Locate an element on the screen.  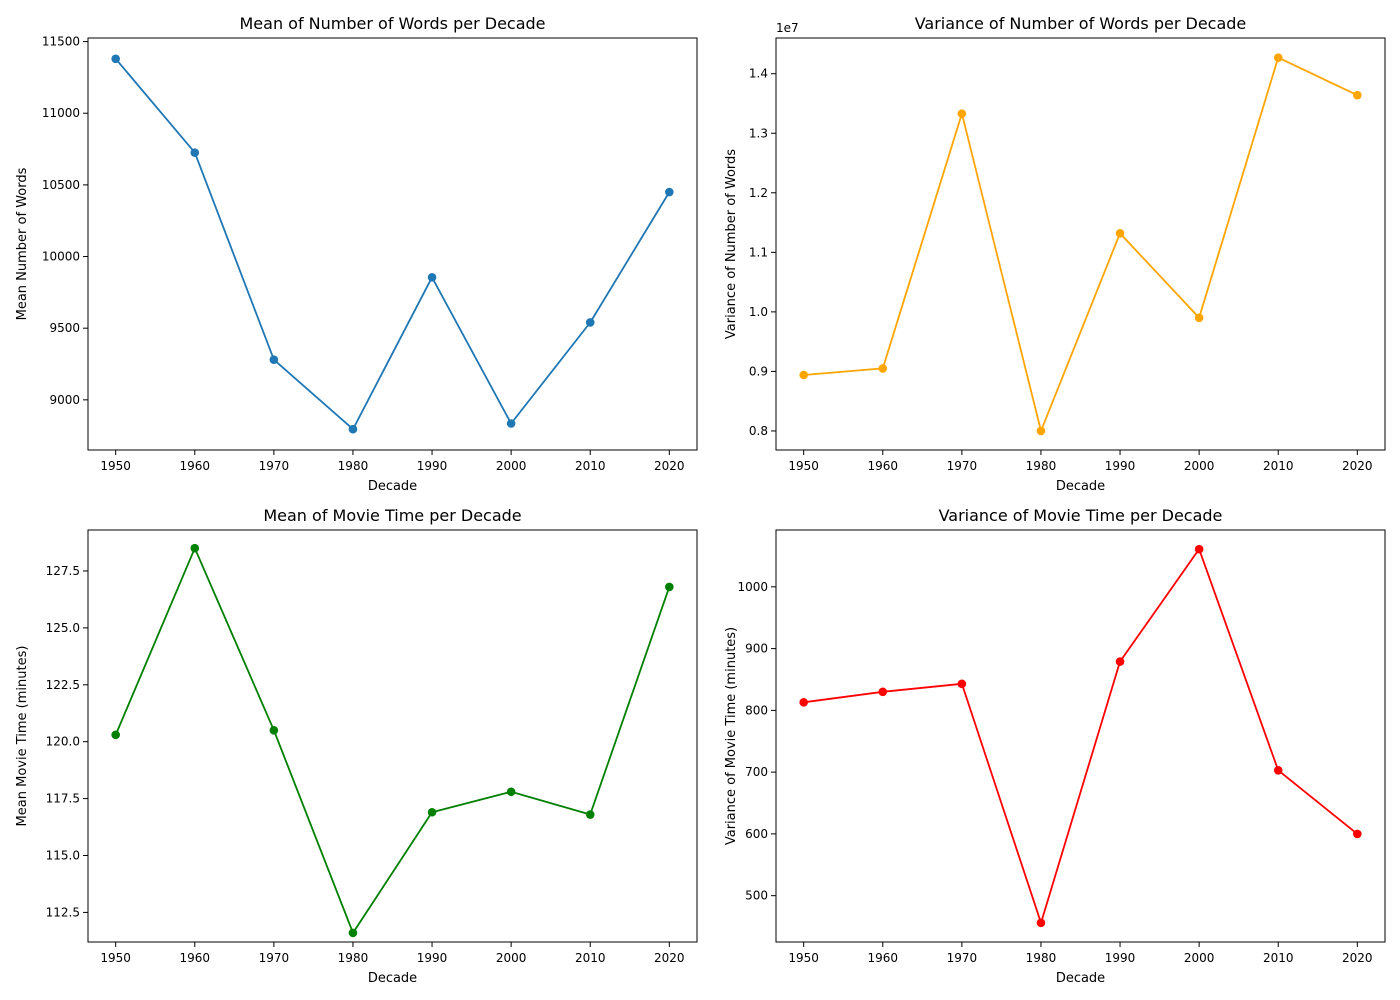
chart-2-title: Variance of Number of Words per Decade is located at coordinates (1081, 23).